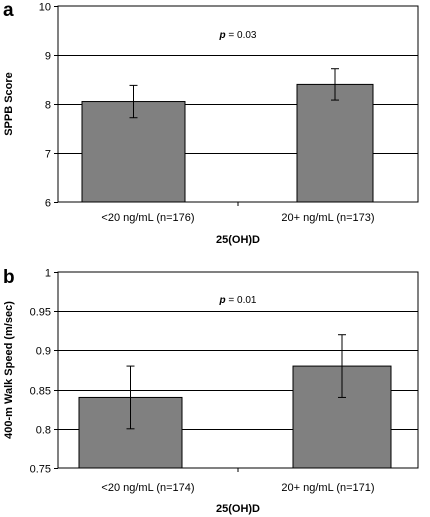 The image size is (430, 517). Describe the element at coordinates (327, 488) in the screenshot. I see `x-category-label: 20+ ng/mL (n=171)` at that location.